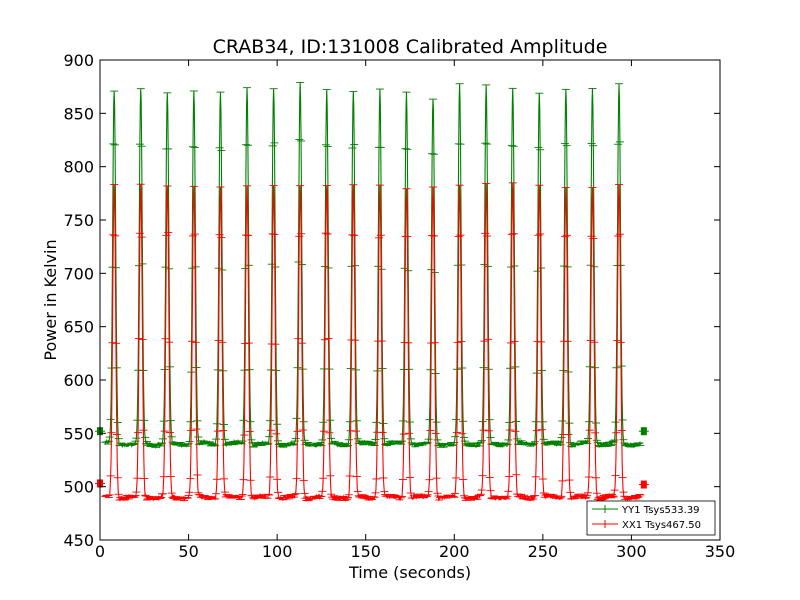  Describe the element at coordinates (188, 551) in the screenshot. I see `x-tick-label: 50` at that location.